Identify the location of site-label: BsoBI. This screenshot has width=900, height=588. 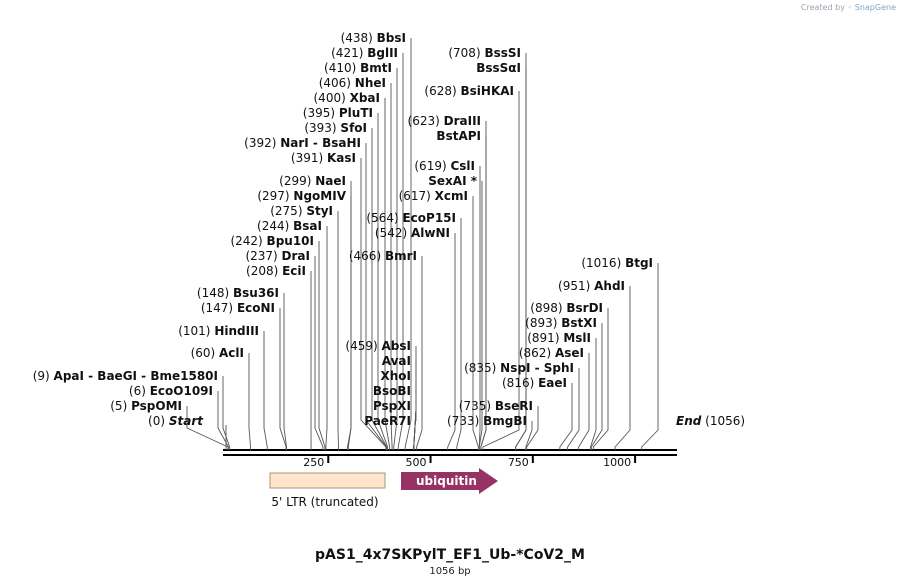
(392, 391).